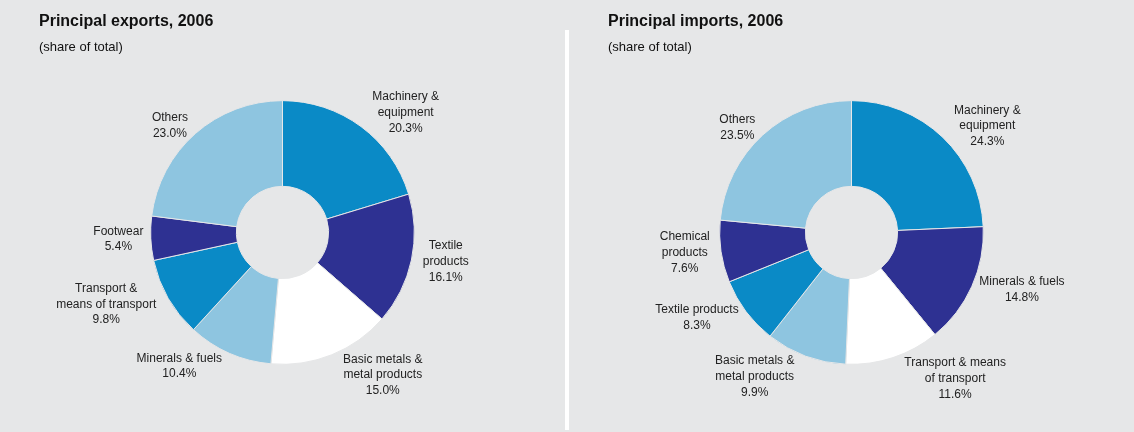  I want to click on data-label: 14.8%, so click(1022, 296).